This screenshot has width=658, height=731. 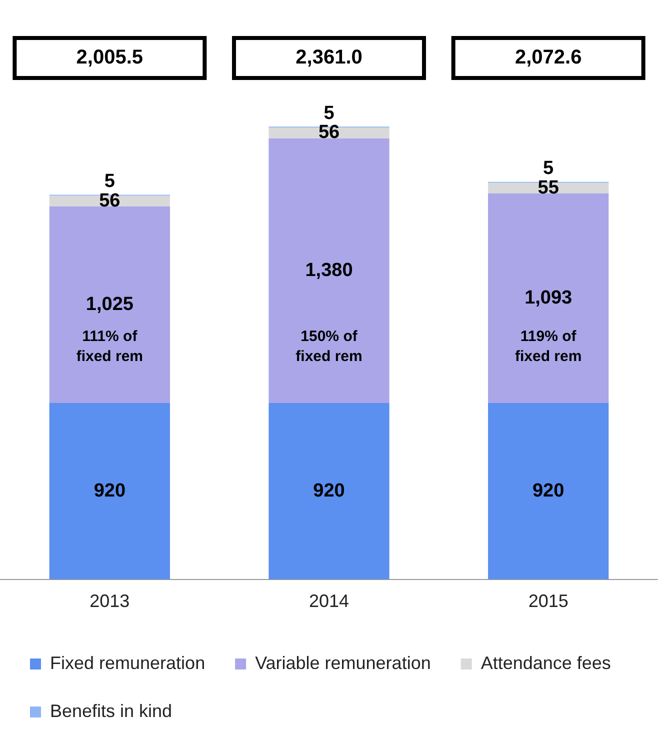 I want to click on text: 2,361.0, so click(x=329, y=57).